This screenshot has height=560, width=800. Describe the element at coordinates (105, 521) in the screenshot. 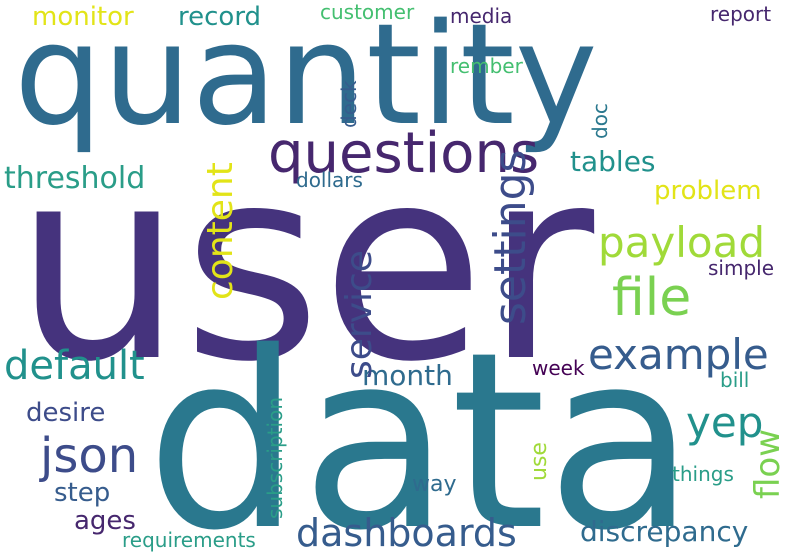

I see `word-ages: ages` at that location.